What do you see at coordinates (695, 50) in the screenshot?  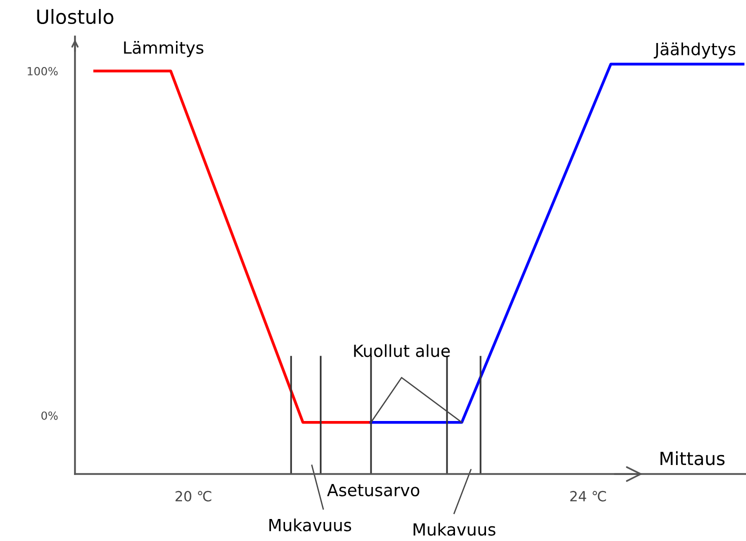 I see `series-label: Jäähdytys` at bounding box center [695, 50].